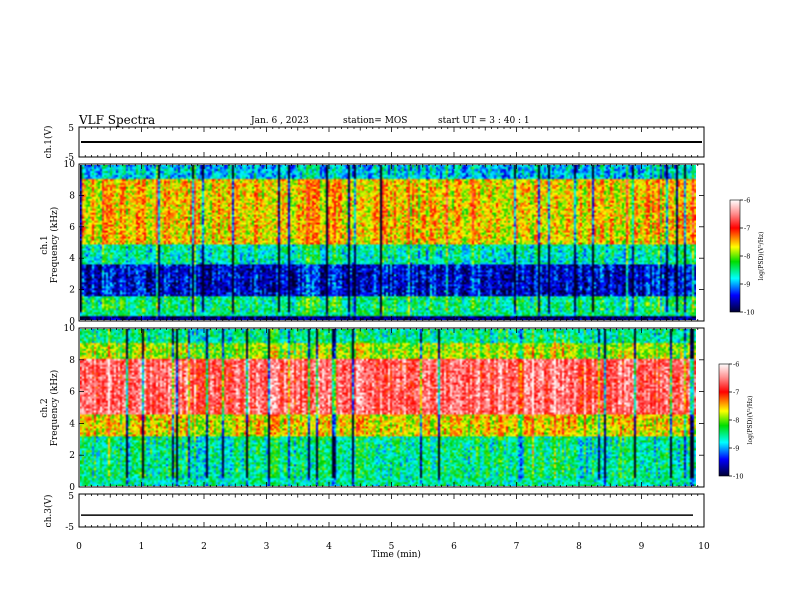 The width and height of the screenshot is (792, 612). I want to click on x-axis-label: Time (min), so click(396, 554).